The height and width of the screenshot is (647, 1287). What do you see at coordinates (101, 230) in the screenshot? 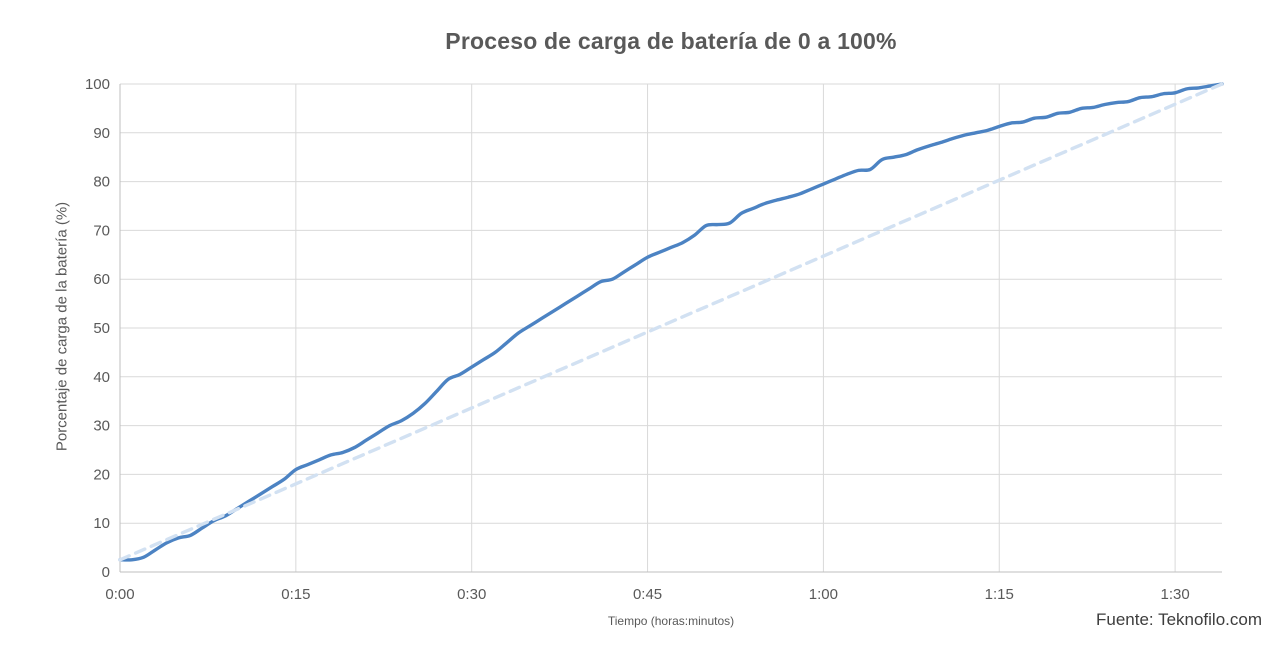
I see `y-tick-label: 70` at bounding box center [101, 230].